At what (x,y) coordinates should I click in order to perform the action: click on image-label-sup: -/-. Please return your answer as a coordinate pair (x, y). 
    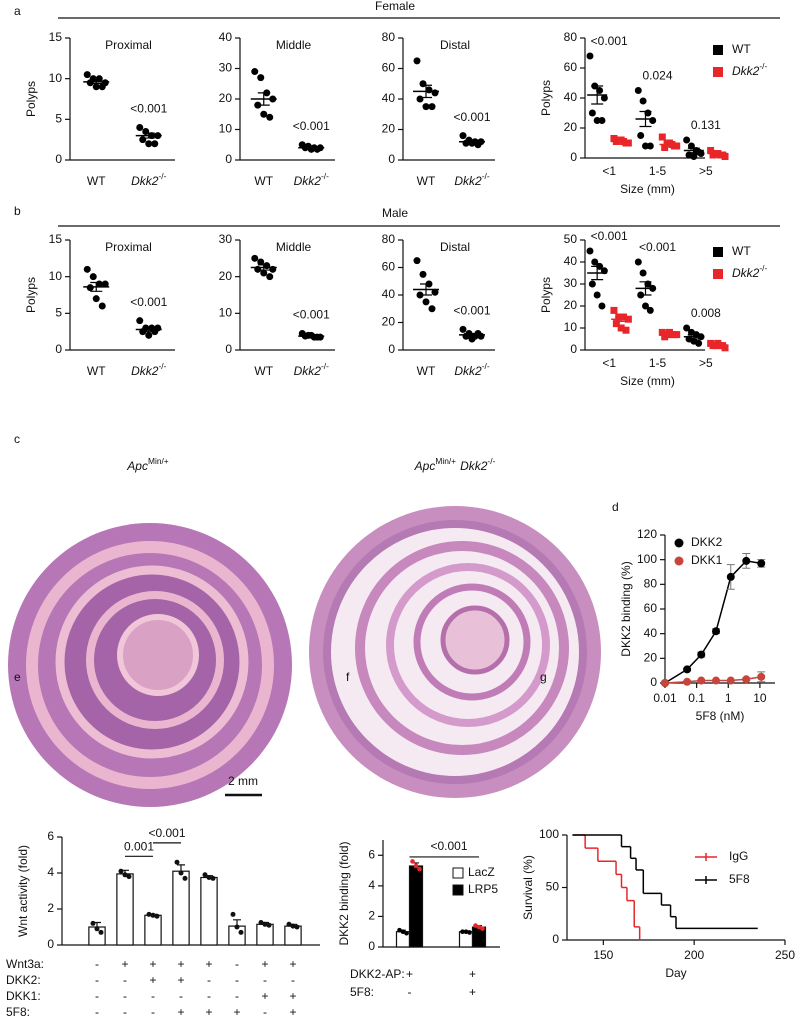
    Looking at the image, I should click on (491, 461).